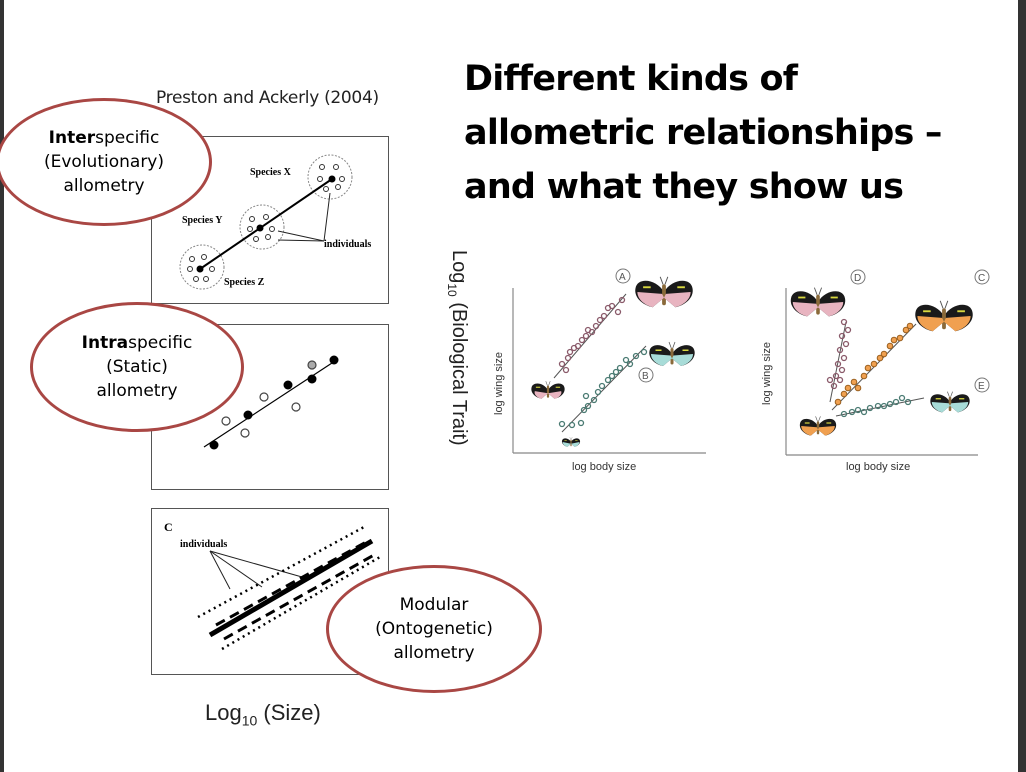 This screenshot has height=772, width=1026. What do you see at coordinates (950, 402) in the screenshot?
I see `butterfly-teal-icon` at bounding box center [950, 402].